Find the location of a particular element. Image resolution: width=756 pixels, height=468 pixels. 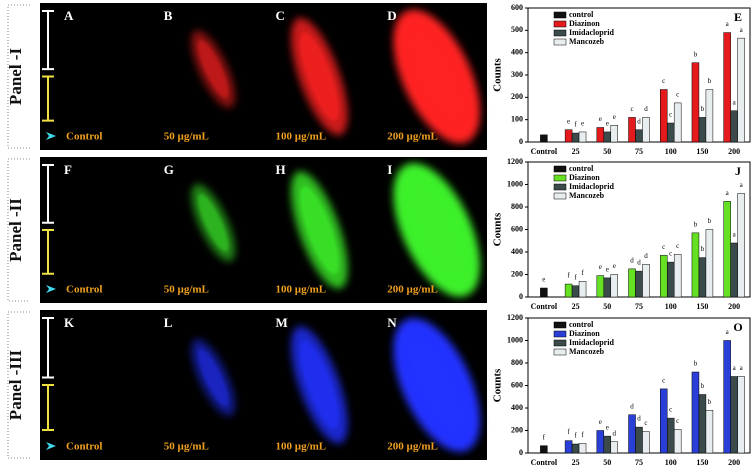

panel-title: Panel -I is located at coordinates (15, 77).